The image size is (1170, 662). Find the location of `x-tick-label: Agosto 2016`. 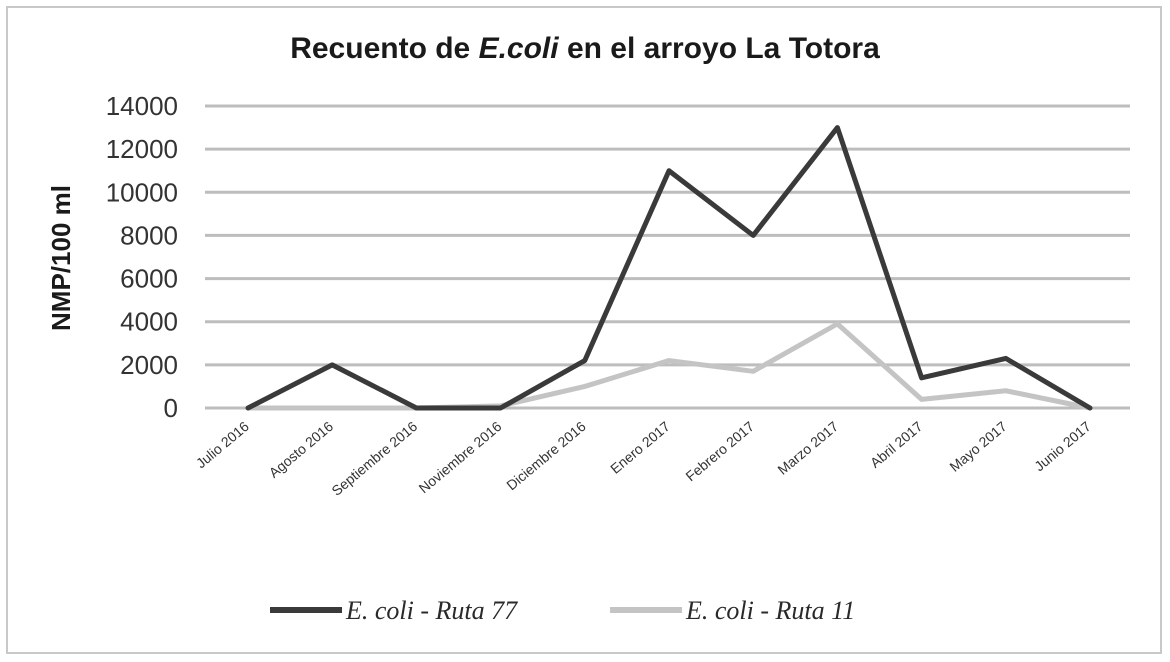

x-tick-label: Agosto 2016 is located at coordinates (301, 449).